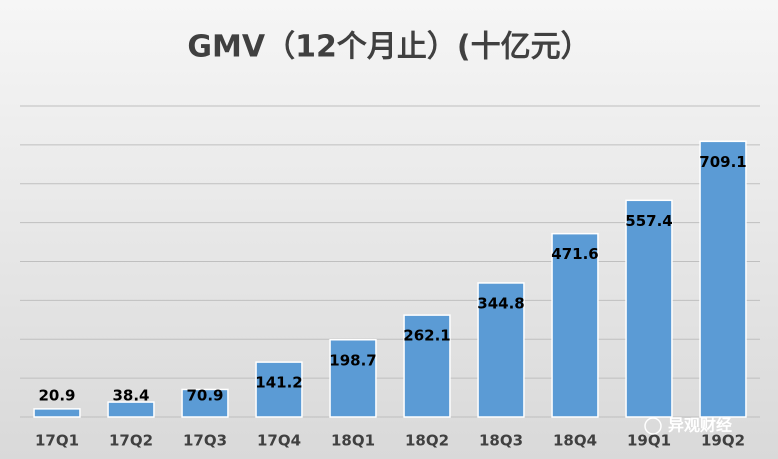 Image resolution: width=778 pixels, height=459 pixels. Describe the element at coordinates (500, 303) in the screenshot. I see `data-label: 344.8` at that location.